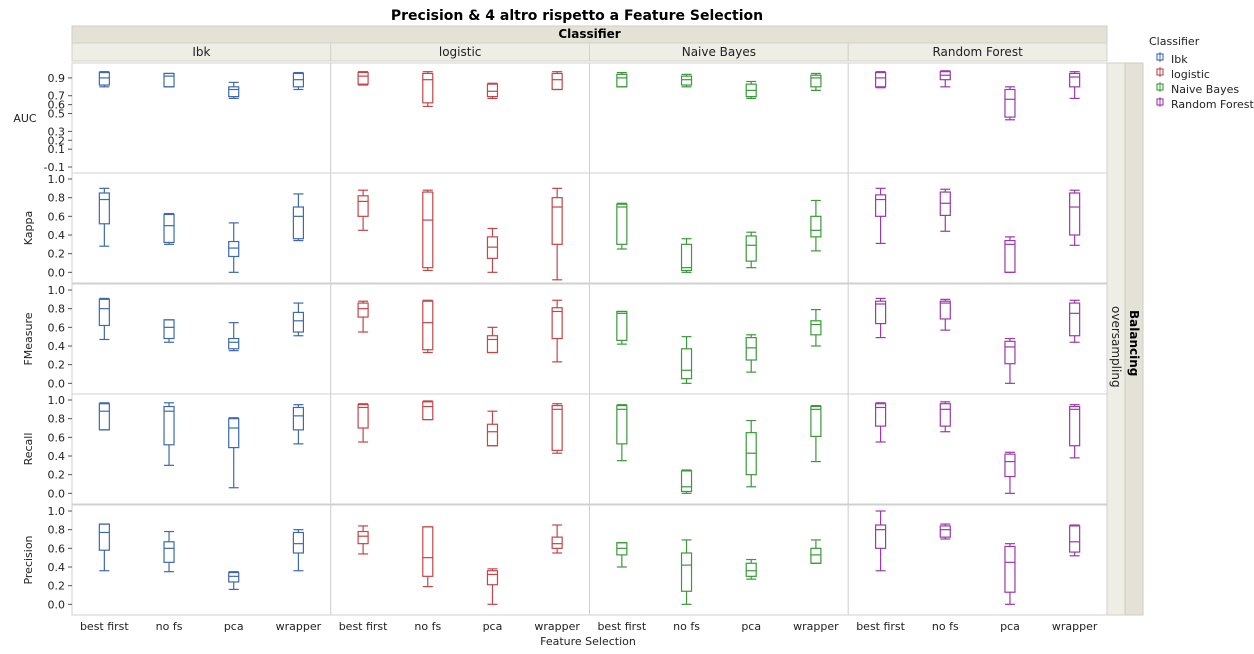 The image size is (1254, 654). Describe the element at coordinates (1212, 104) in the screenshot. I see `legend-label: Random Forest` at that location.